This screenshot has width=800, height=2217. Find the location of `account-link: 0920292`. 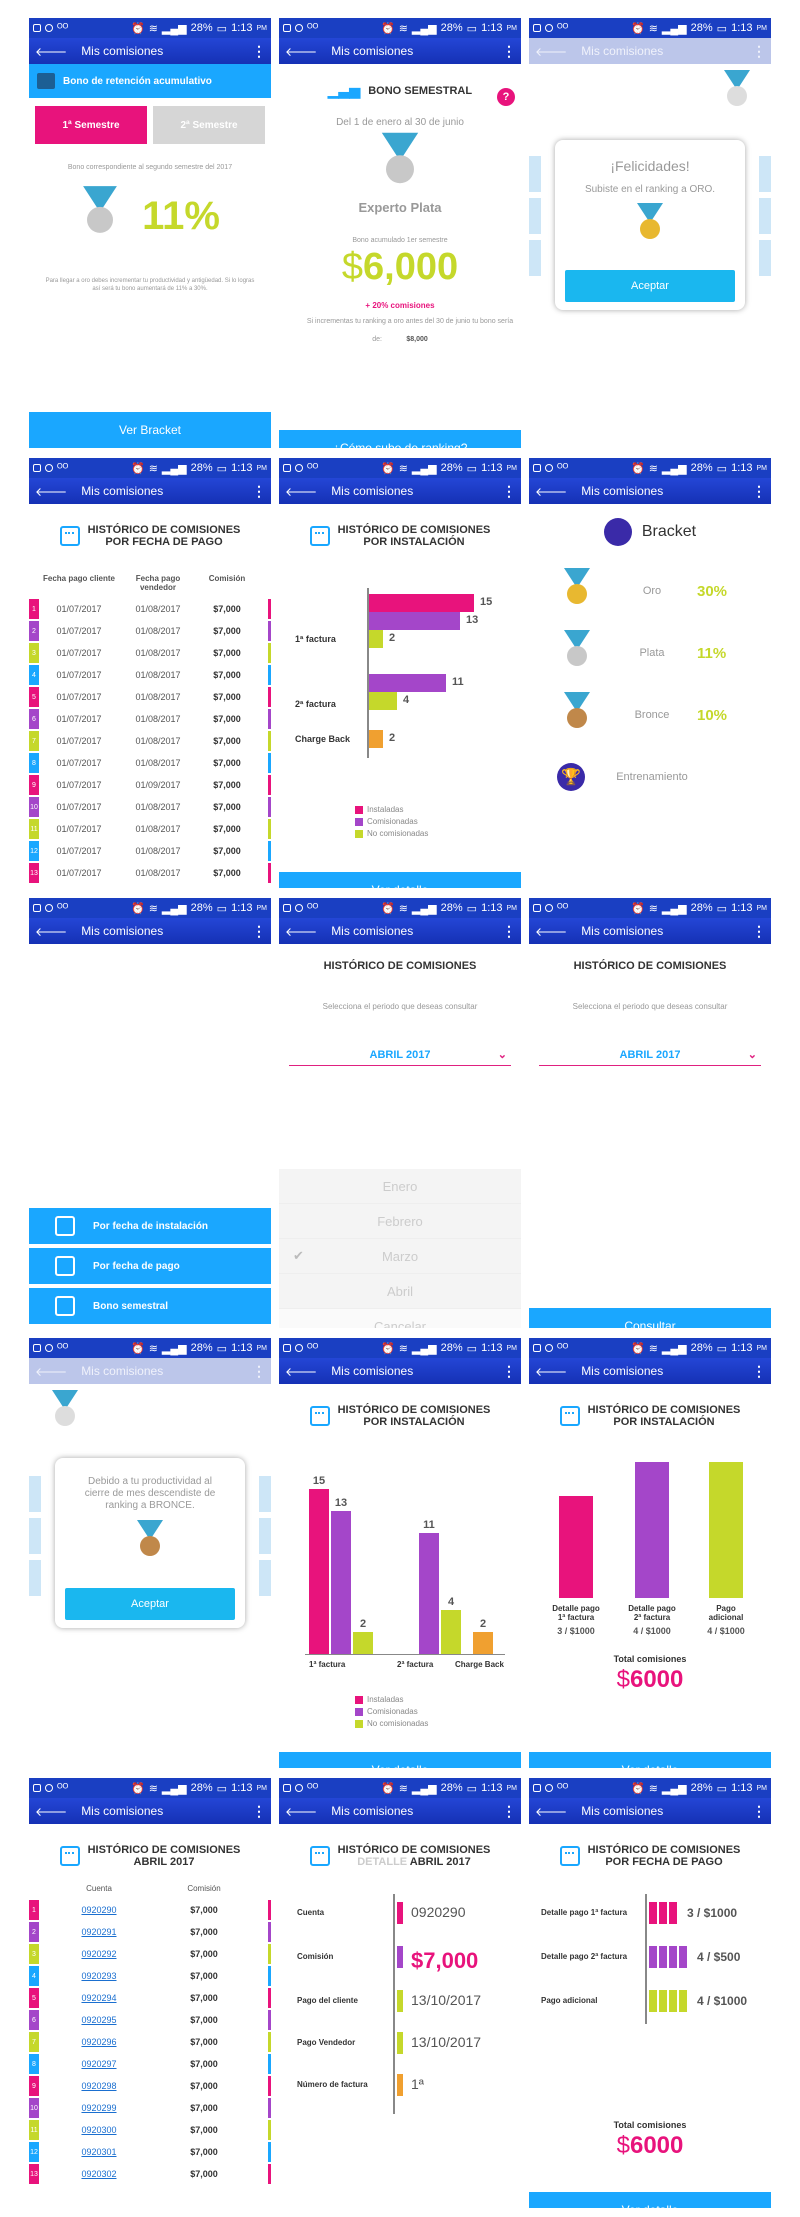

account-link: 0920292 is located at coordinates (99, 1954).